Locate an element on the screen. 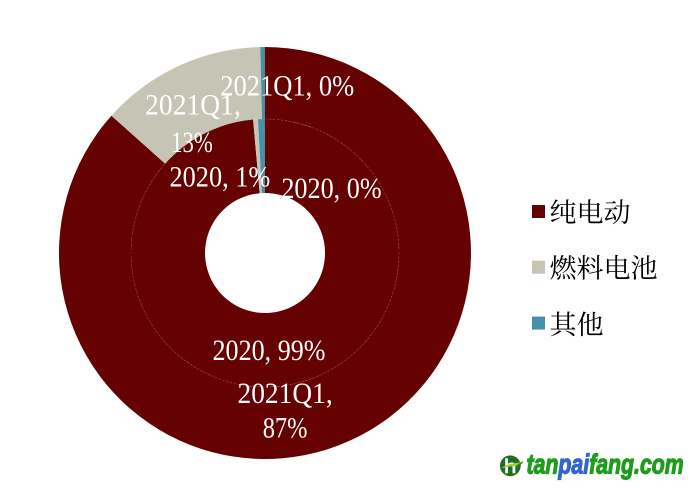 Image resolution: width=696 pixels, height=491 pixels. svg-text: 2021Q1, 0% is located at coordinates (287, 85).